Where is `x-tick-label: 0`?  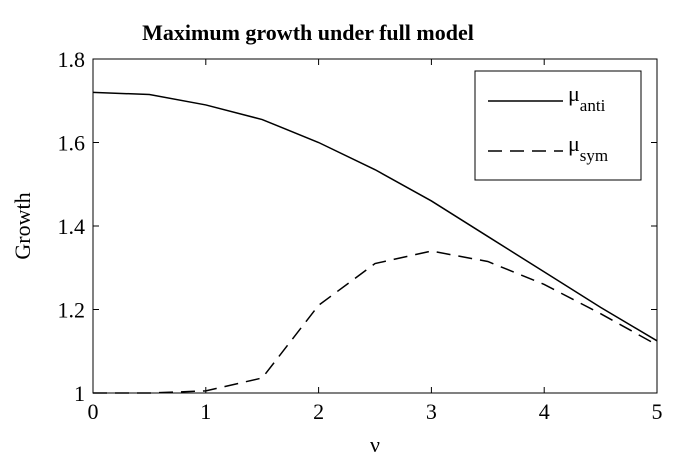
x-tick-label: 0 is located at coordinates (93, 411).